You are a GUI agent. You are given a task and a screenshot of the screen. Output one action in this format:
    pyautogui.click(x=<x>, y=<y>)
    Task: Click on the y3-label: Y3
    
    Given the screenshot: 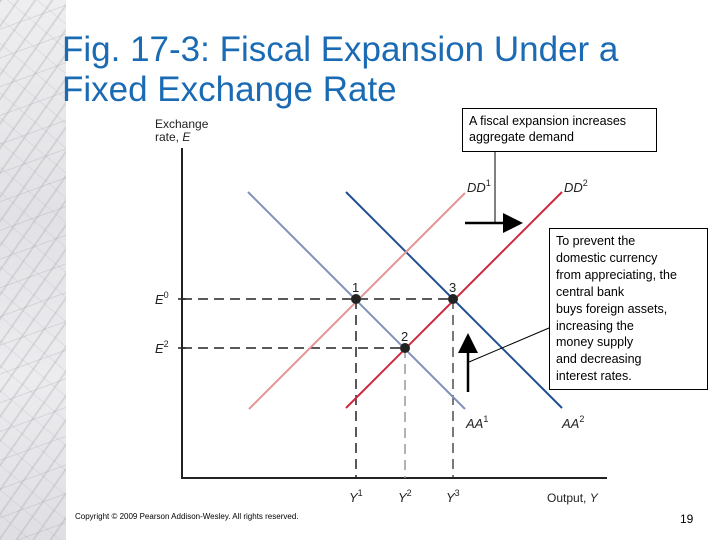 What is the action you would take?
    pyautogui.click(x=453, y=496)
    